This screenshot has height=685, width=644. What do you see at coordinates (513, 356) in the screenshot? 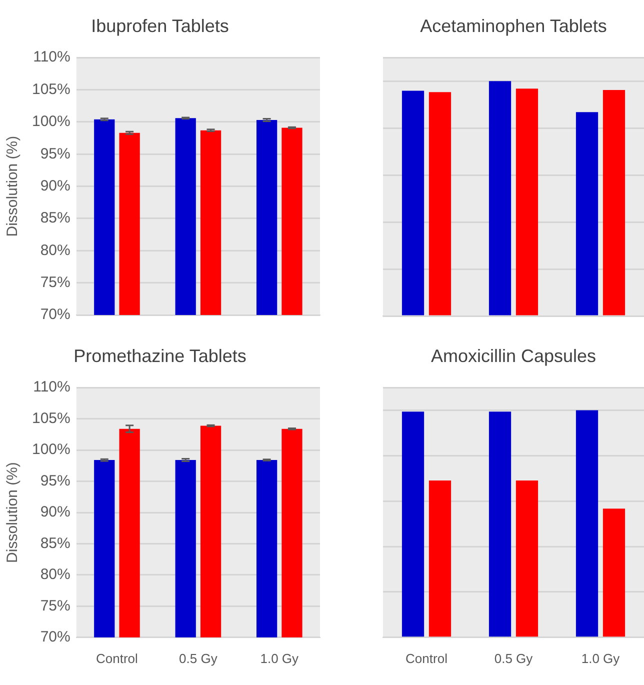
I see `chart-title: Amoxicillin Capsules` at bounding box center [513, 356].